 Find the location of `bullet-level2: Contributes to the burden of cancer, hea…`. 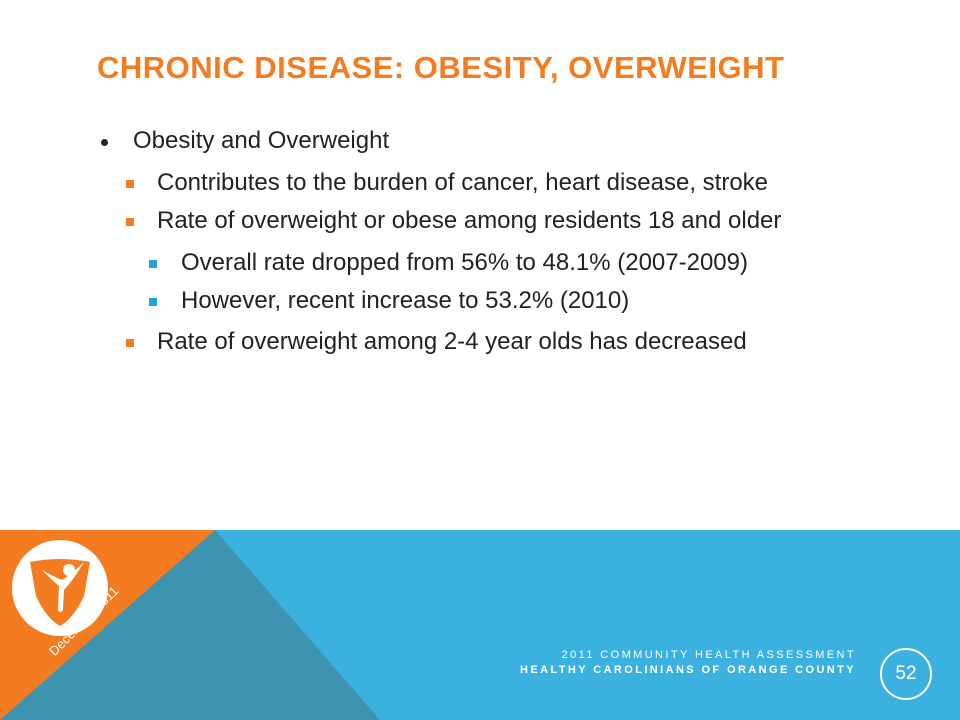

bullet-level2: Contributes to the burden of cancer, hea… is located at coordinates (463, 182).